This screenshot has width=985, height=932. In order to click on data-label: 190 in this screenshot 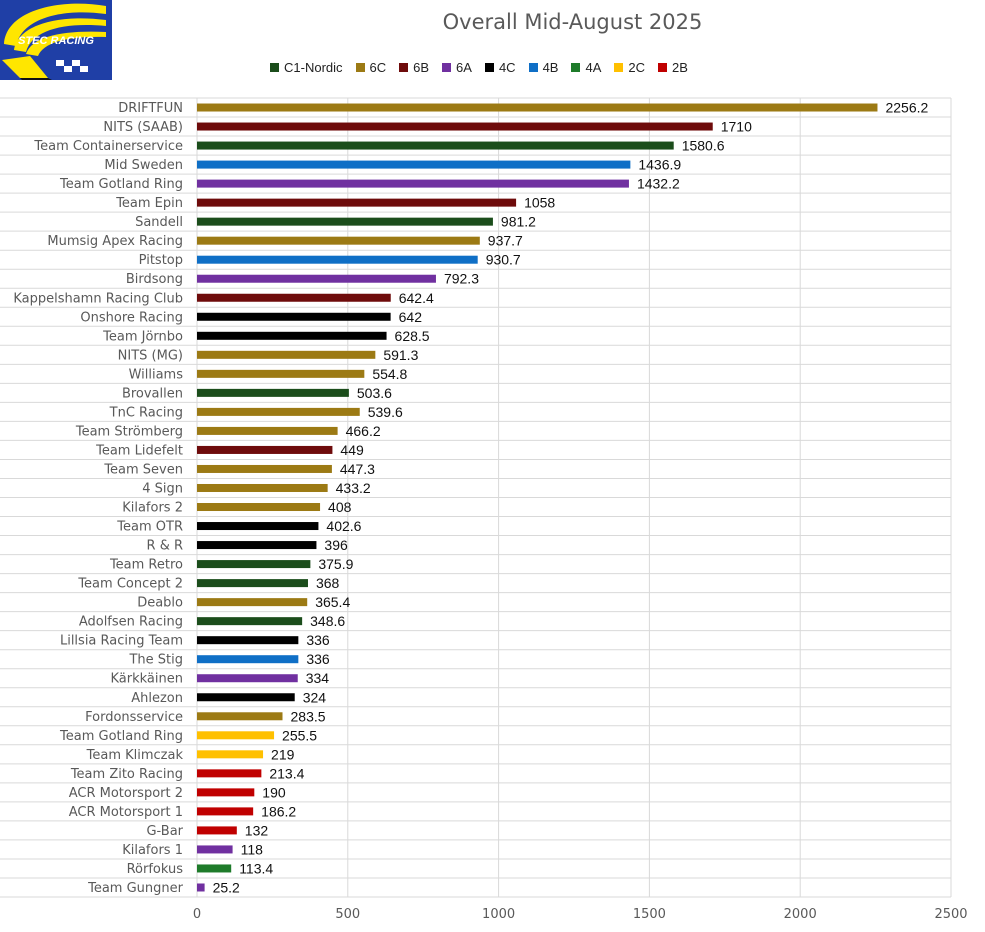, I will do `click(274, 792)`.